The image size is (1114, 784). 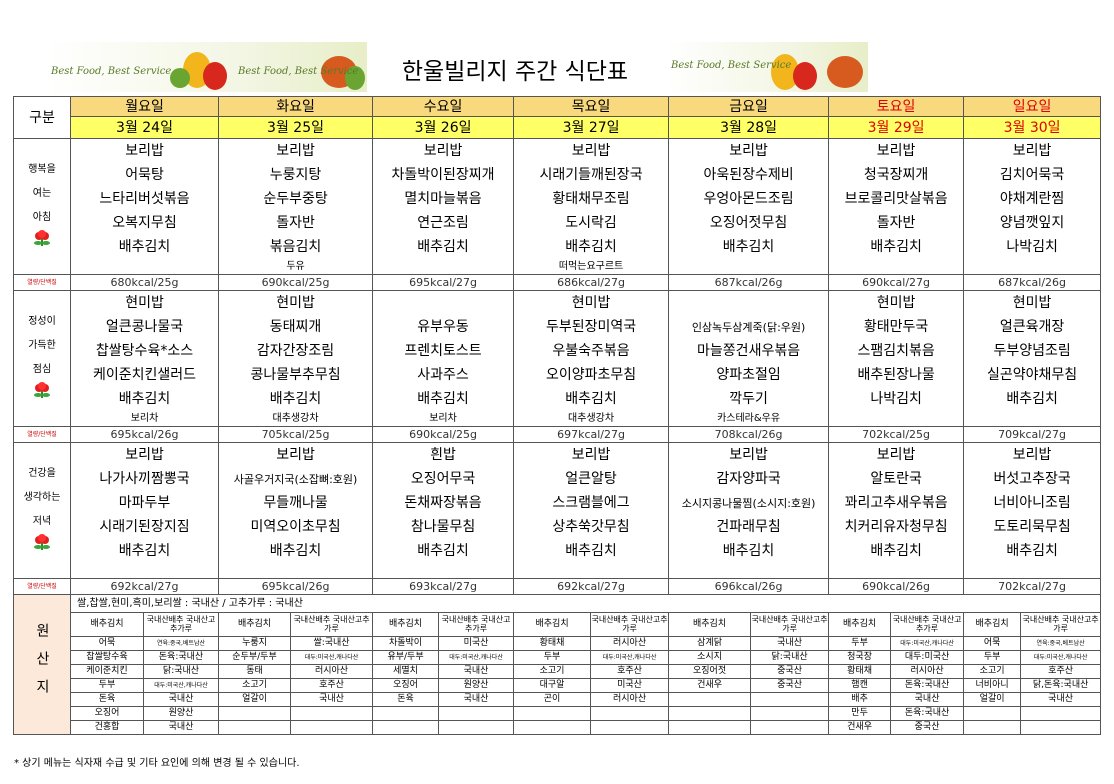 I want to click on table-row: 오복지무침 돌자반 연근조림 도시락김 오징어젓무침 돌자반 양념깻잎지, so click(x=558, y=223).